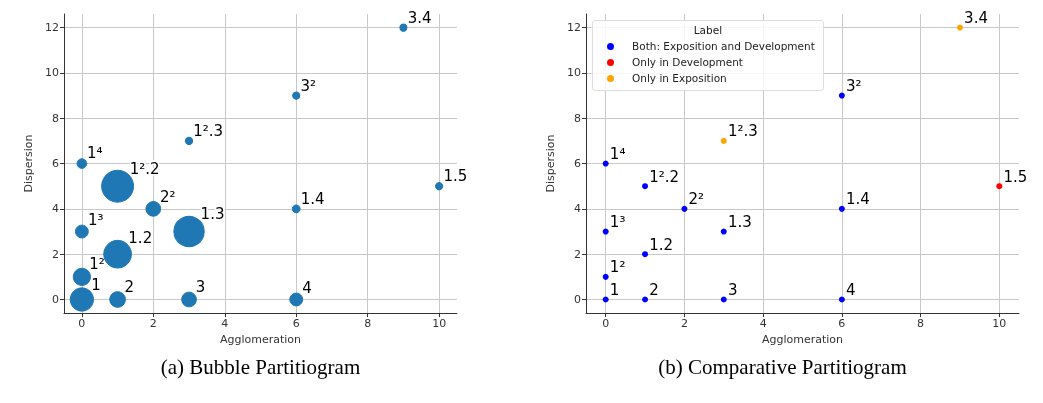  What do you see at coordinates (679, 78) in the screenshot?
I see `legend-label: Only in Exposition` at bounding box center [679, 78].